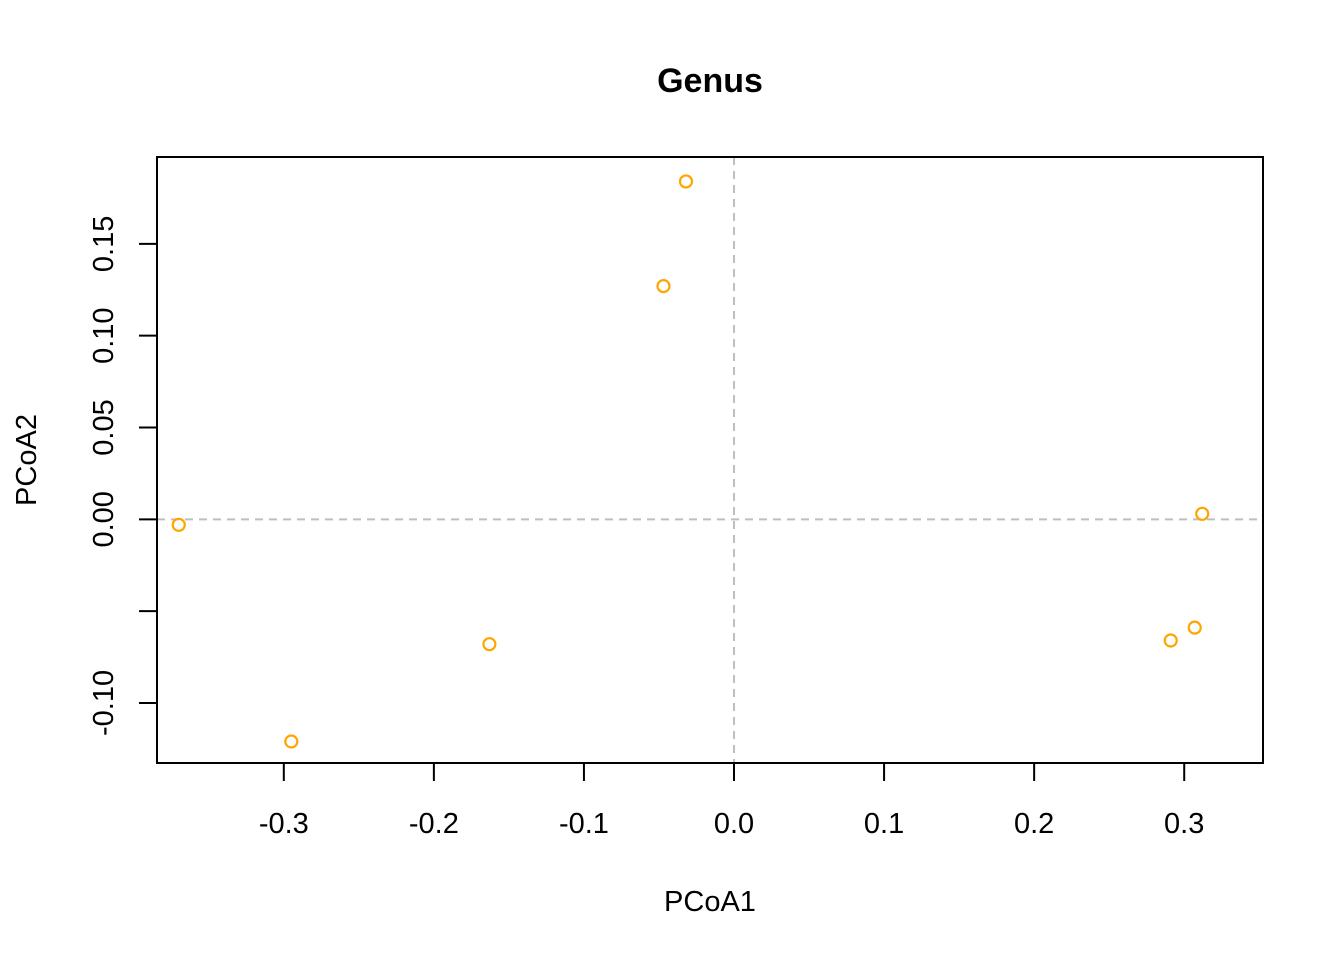 The width and height of the screenshot is (1344, 960). What do you see at coordinates (104, 427) in the screenshot?
I see `y-tick-label: 0.05` at bounding box center [104, 427].